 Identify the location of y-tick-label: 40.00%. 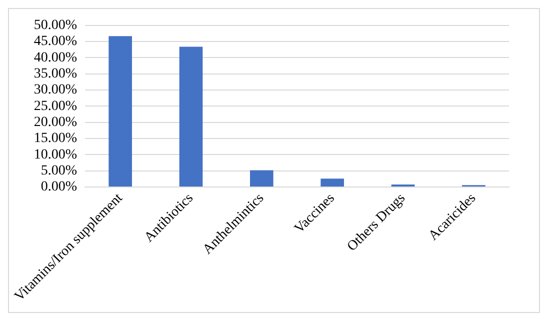
(56, 58).